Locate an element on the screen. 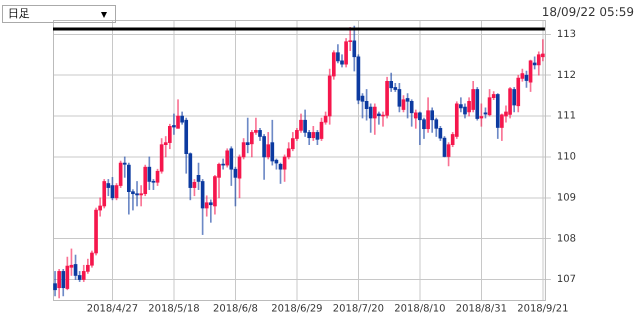 Image resolution: width=640 pixels, height=324 pixels. y-tick-label: 111 is located at coordinates (566, 116).